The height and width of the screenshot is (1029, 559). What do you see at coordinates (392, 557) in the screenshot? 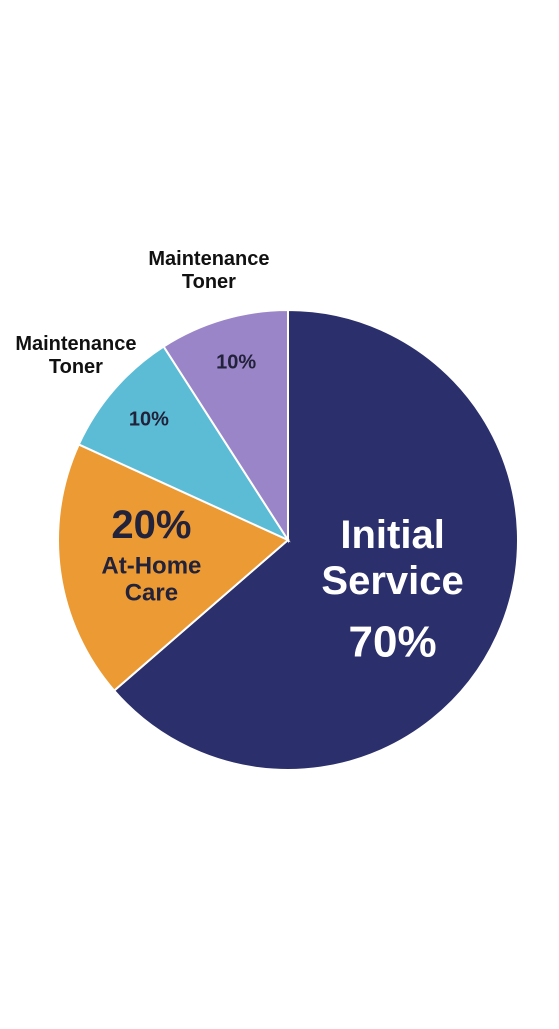
I see `slice-label: Initial Service` at bounding box center [392, 557].